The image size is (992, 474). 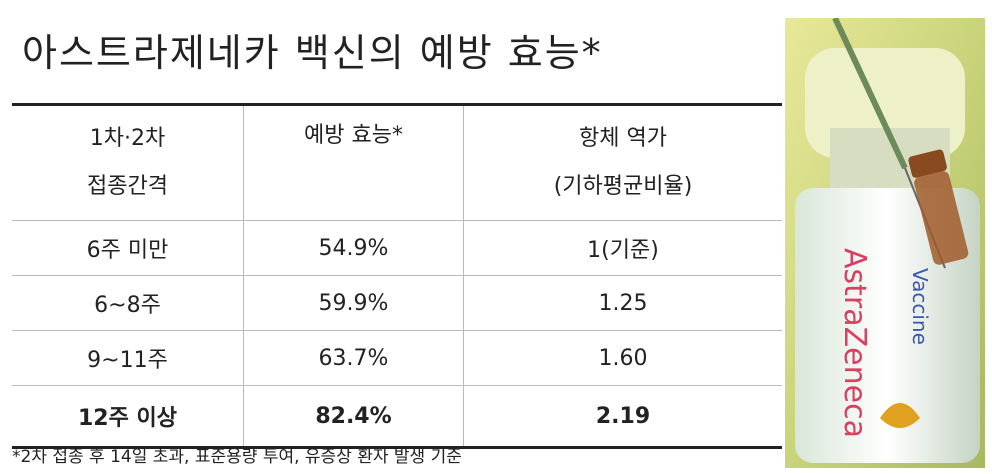 What do you see at coordinates (622, 358) in the screenshot?
I see `cell: 1.60` at bounding box center [622, 358].